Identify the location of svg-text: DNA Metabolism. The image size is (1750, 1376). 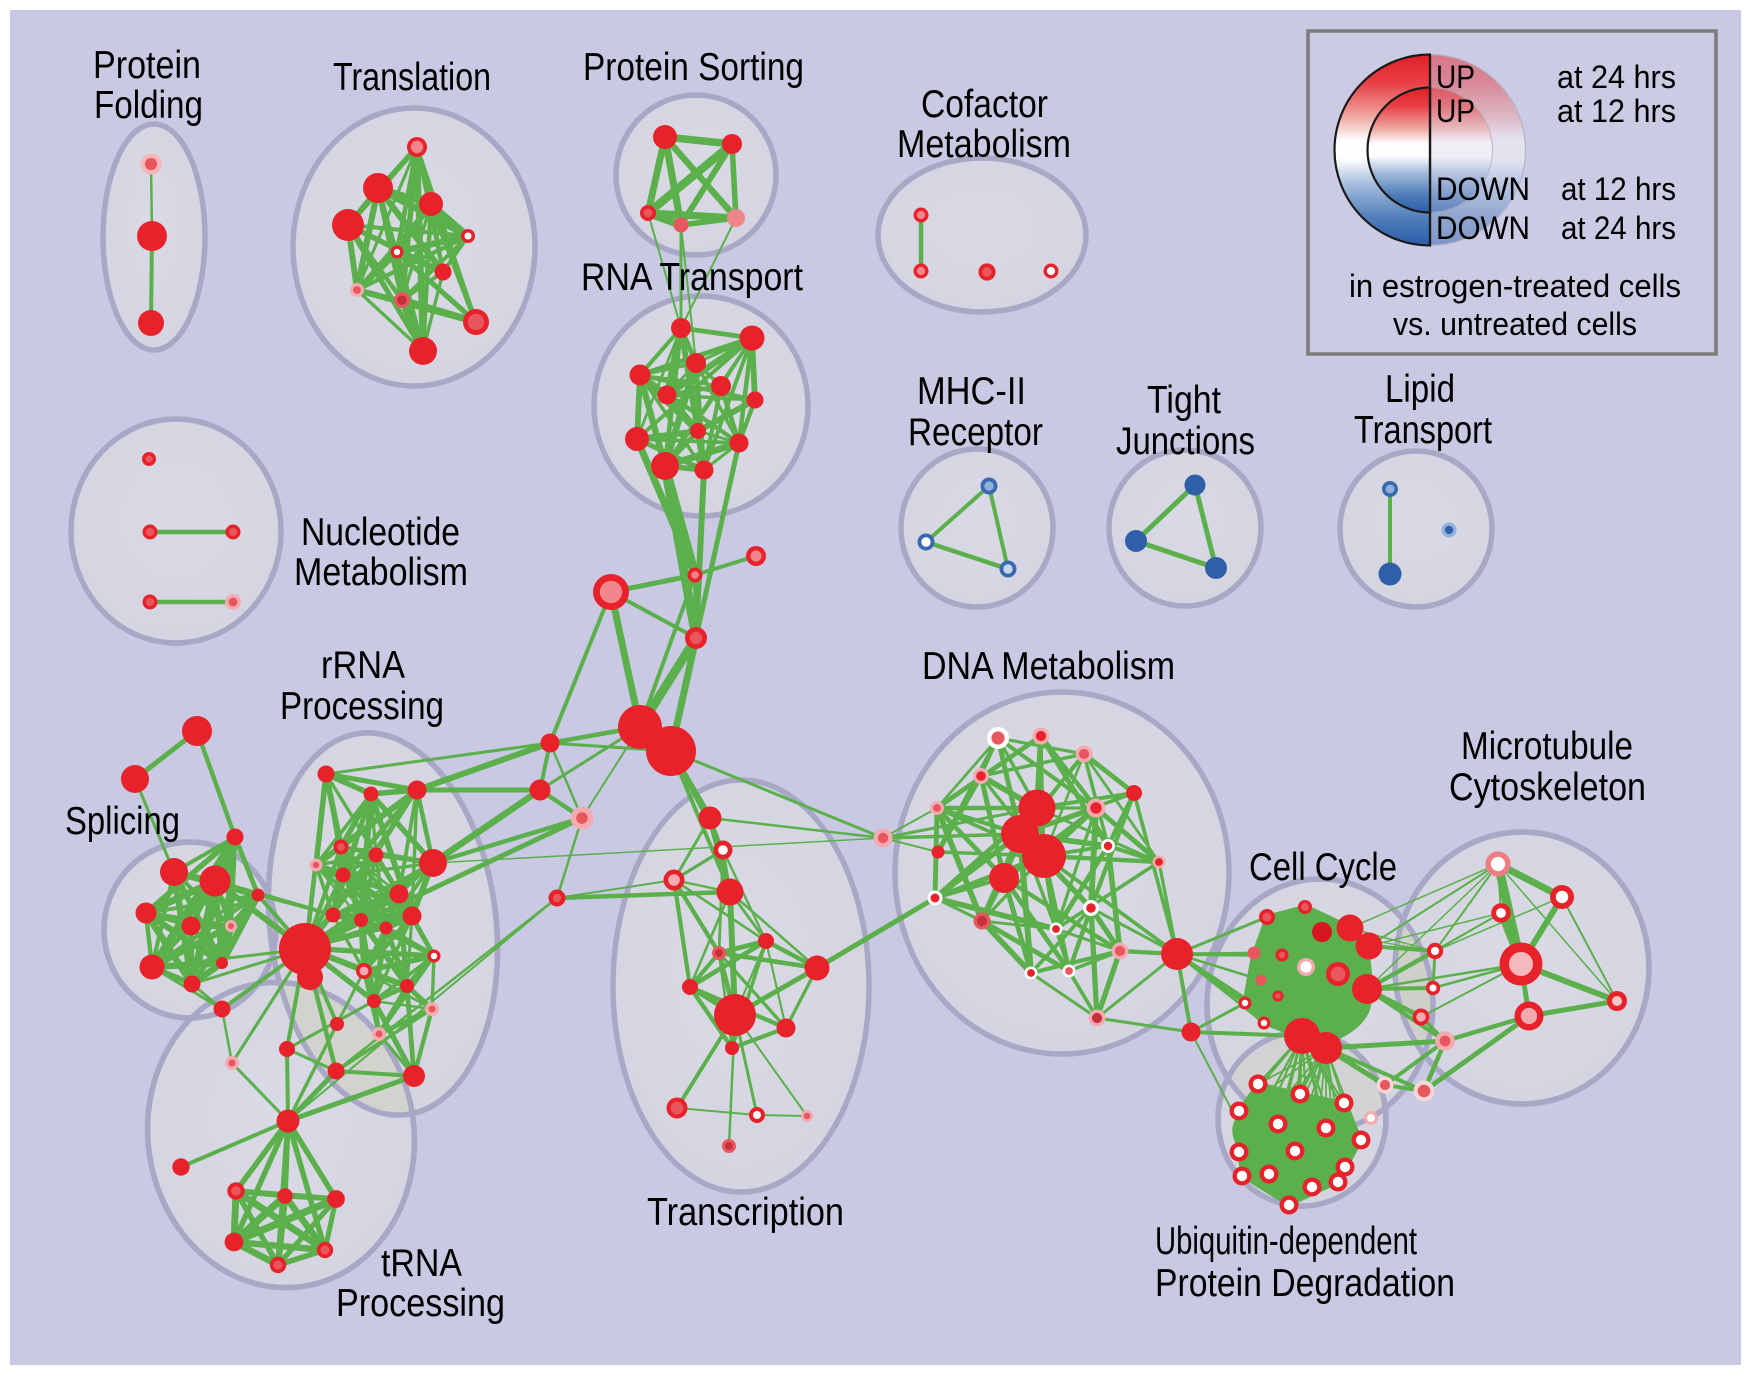
(1048, 666).